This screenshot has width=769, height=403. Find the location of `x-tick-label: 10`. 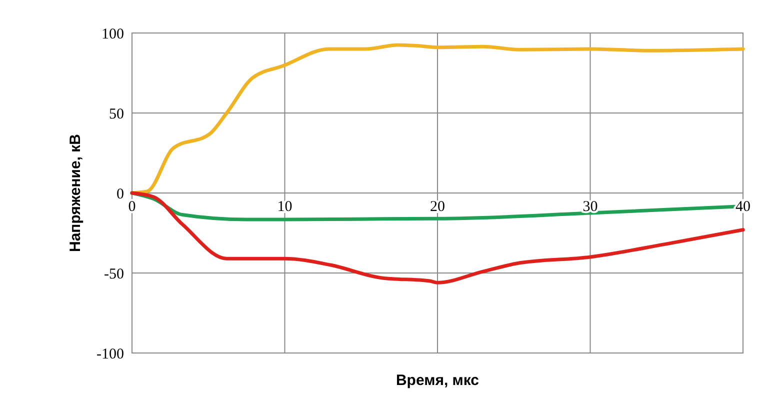

x-tick-label: 10 is located at coordinates (284, 207).